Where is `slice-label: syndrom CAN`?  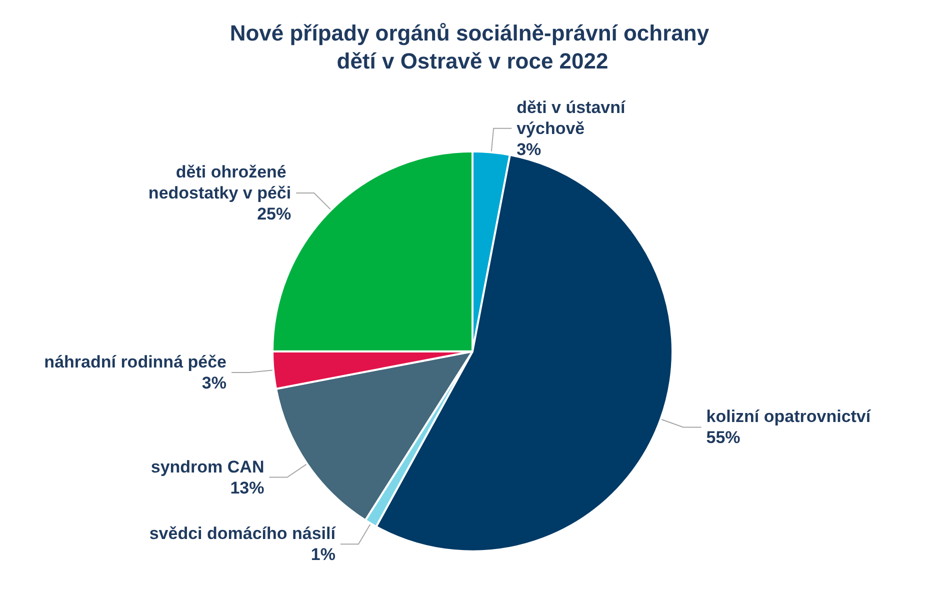
slice-label: syndrom CAN is located at coordinates (207, 466).